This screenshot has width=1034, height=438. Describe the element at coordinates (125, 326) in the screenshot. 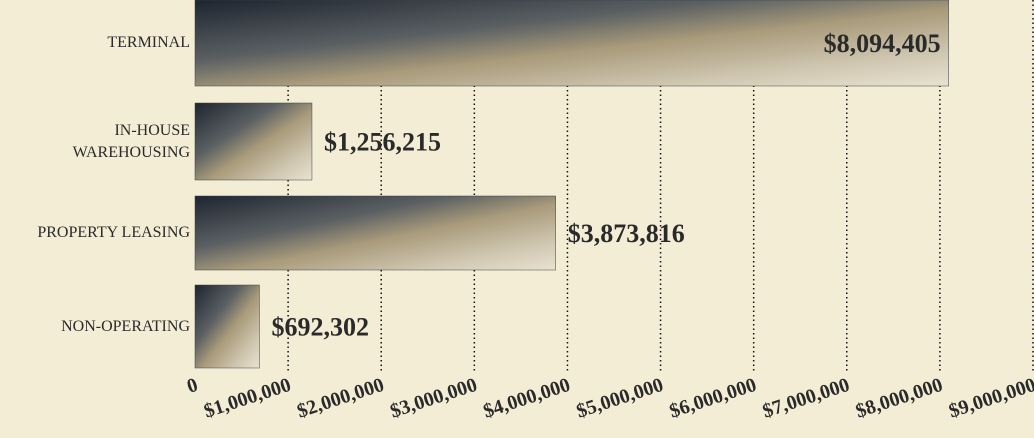

I see `category-label: NON-OPERATING` at that location.